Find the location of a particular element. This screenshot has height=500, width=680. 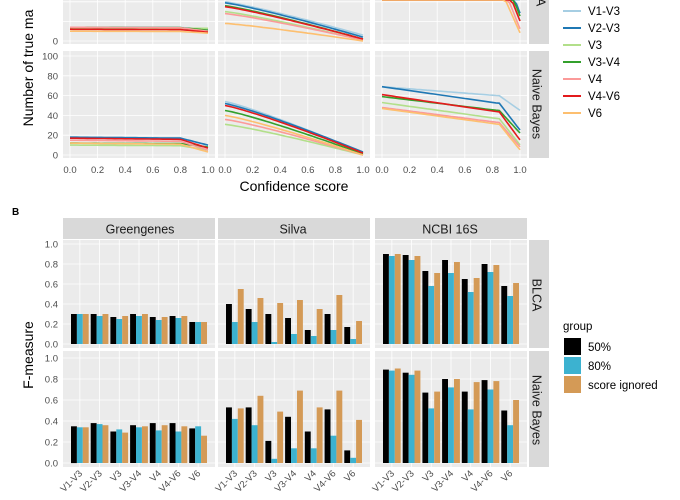

panel-a-row-strip-naive-bayes: Naive Bayes is located at coordinates (537, 104).